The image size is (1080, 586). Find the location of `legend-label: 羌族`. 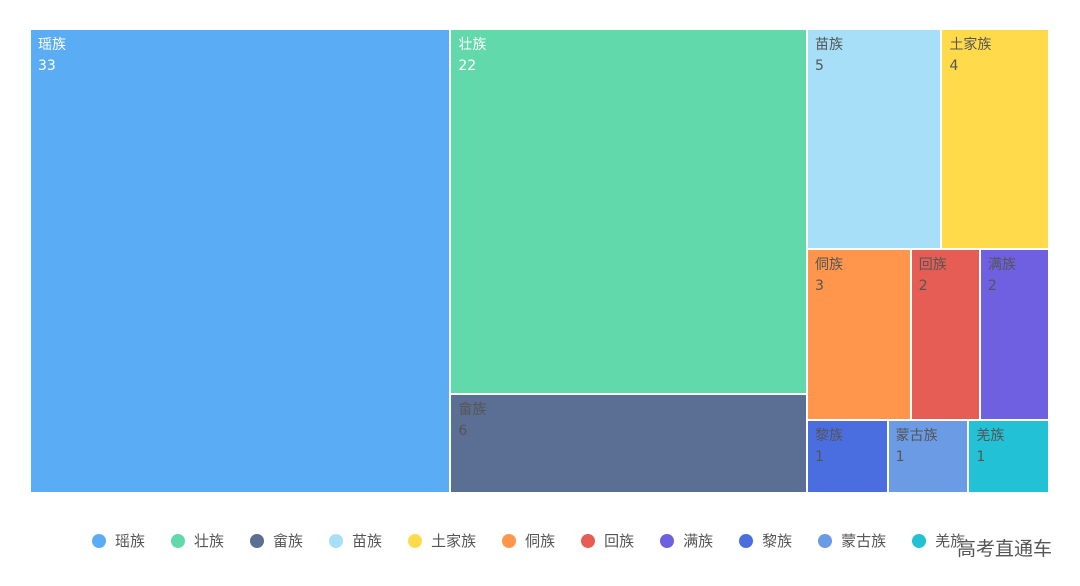

legend-label: 羌族 is located at coordinates (950, 541).